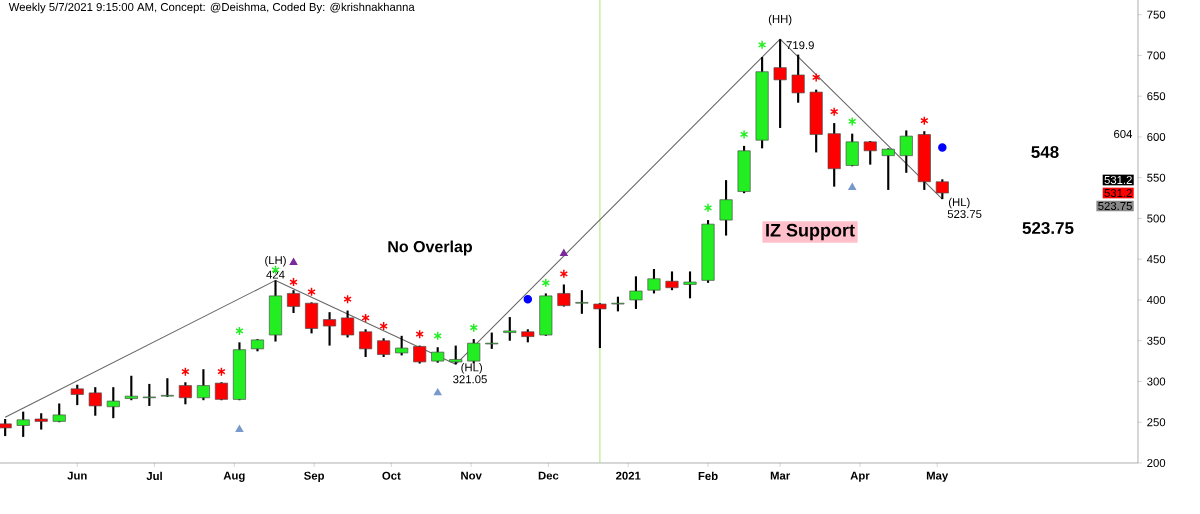 Image resolution: width=1200 pixels, height=514 pixels. I want to click on x-tick-label: Aug, so click(234, 476).